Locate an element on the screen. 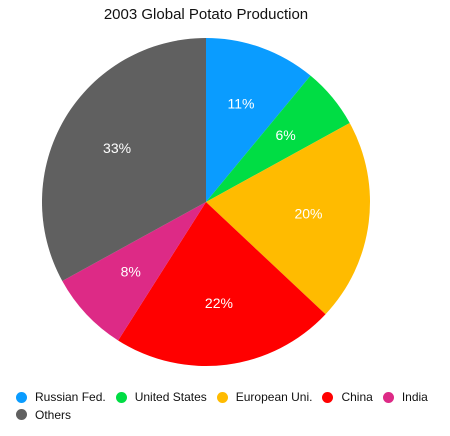  legend-label: India is located at coordinates (414, 397).